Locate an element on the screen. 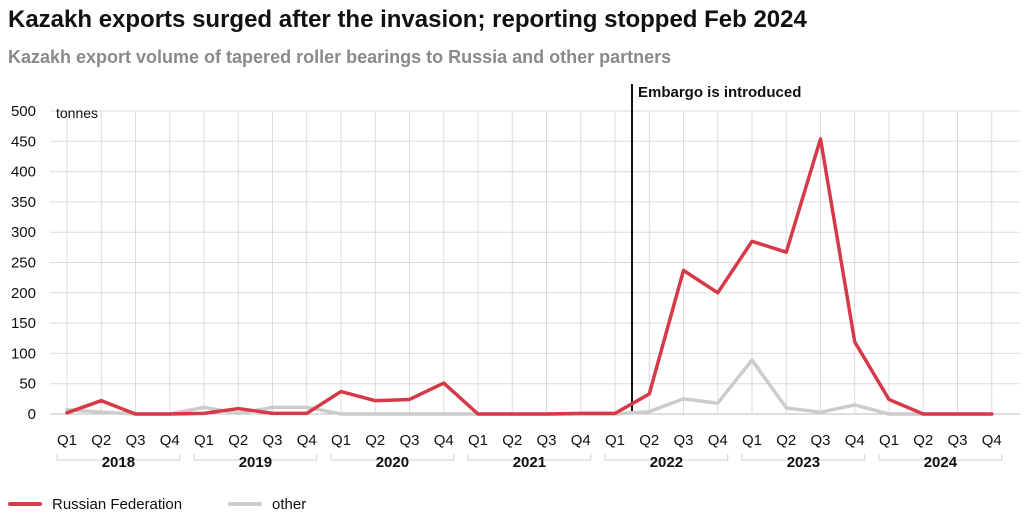 The image size is (1024, 526). y-tick-label: 300 is located at coordinates (23, 232).